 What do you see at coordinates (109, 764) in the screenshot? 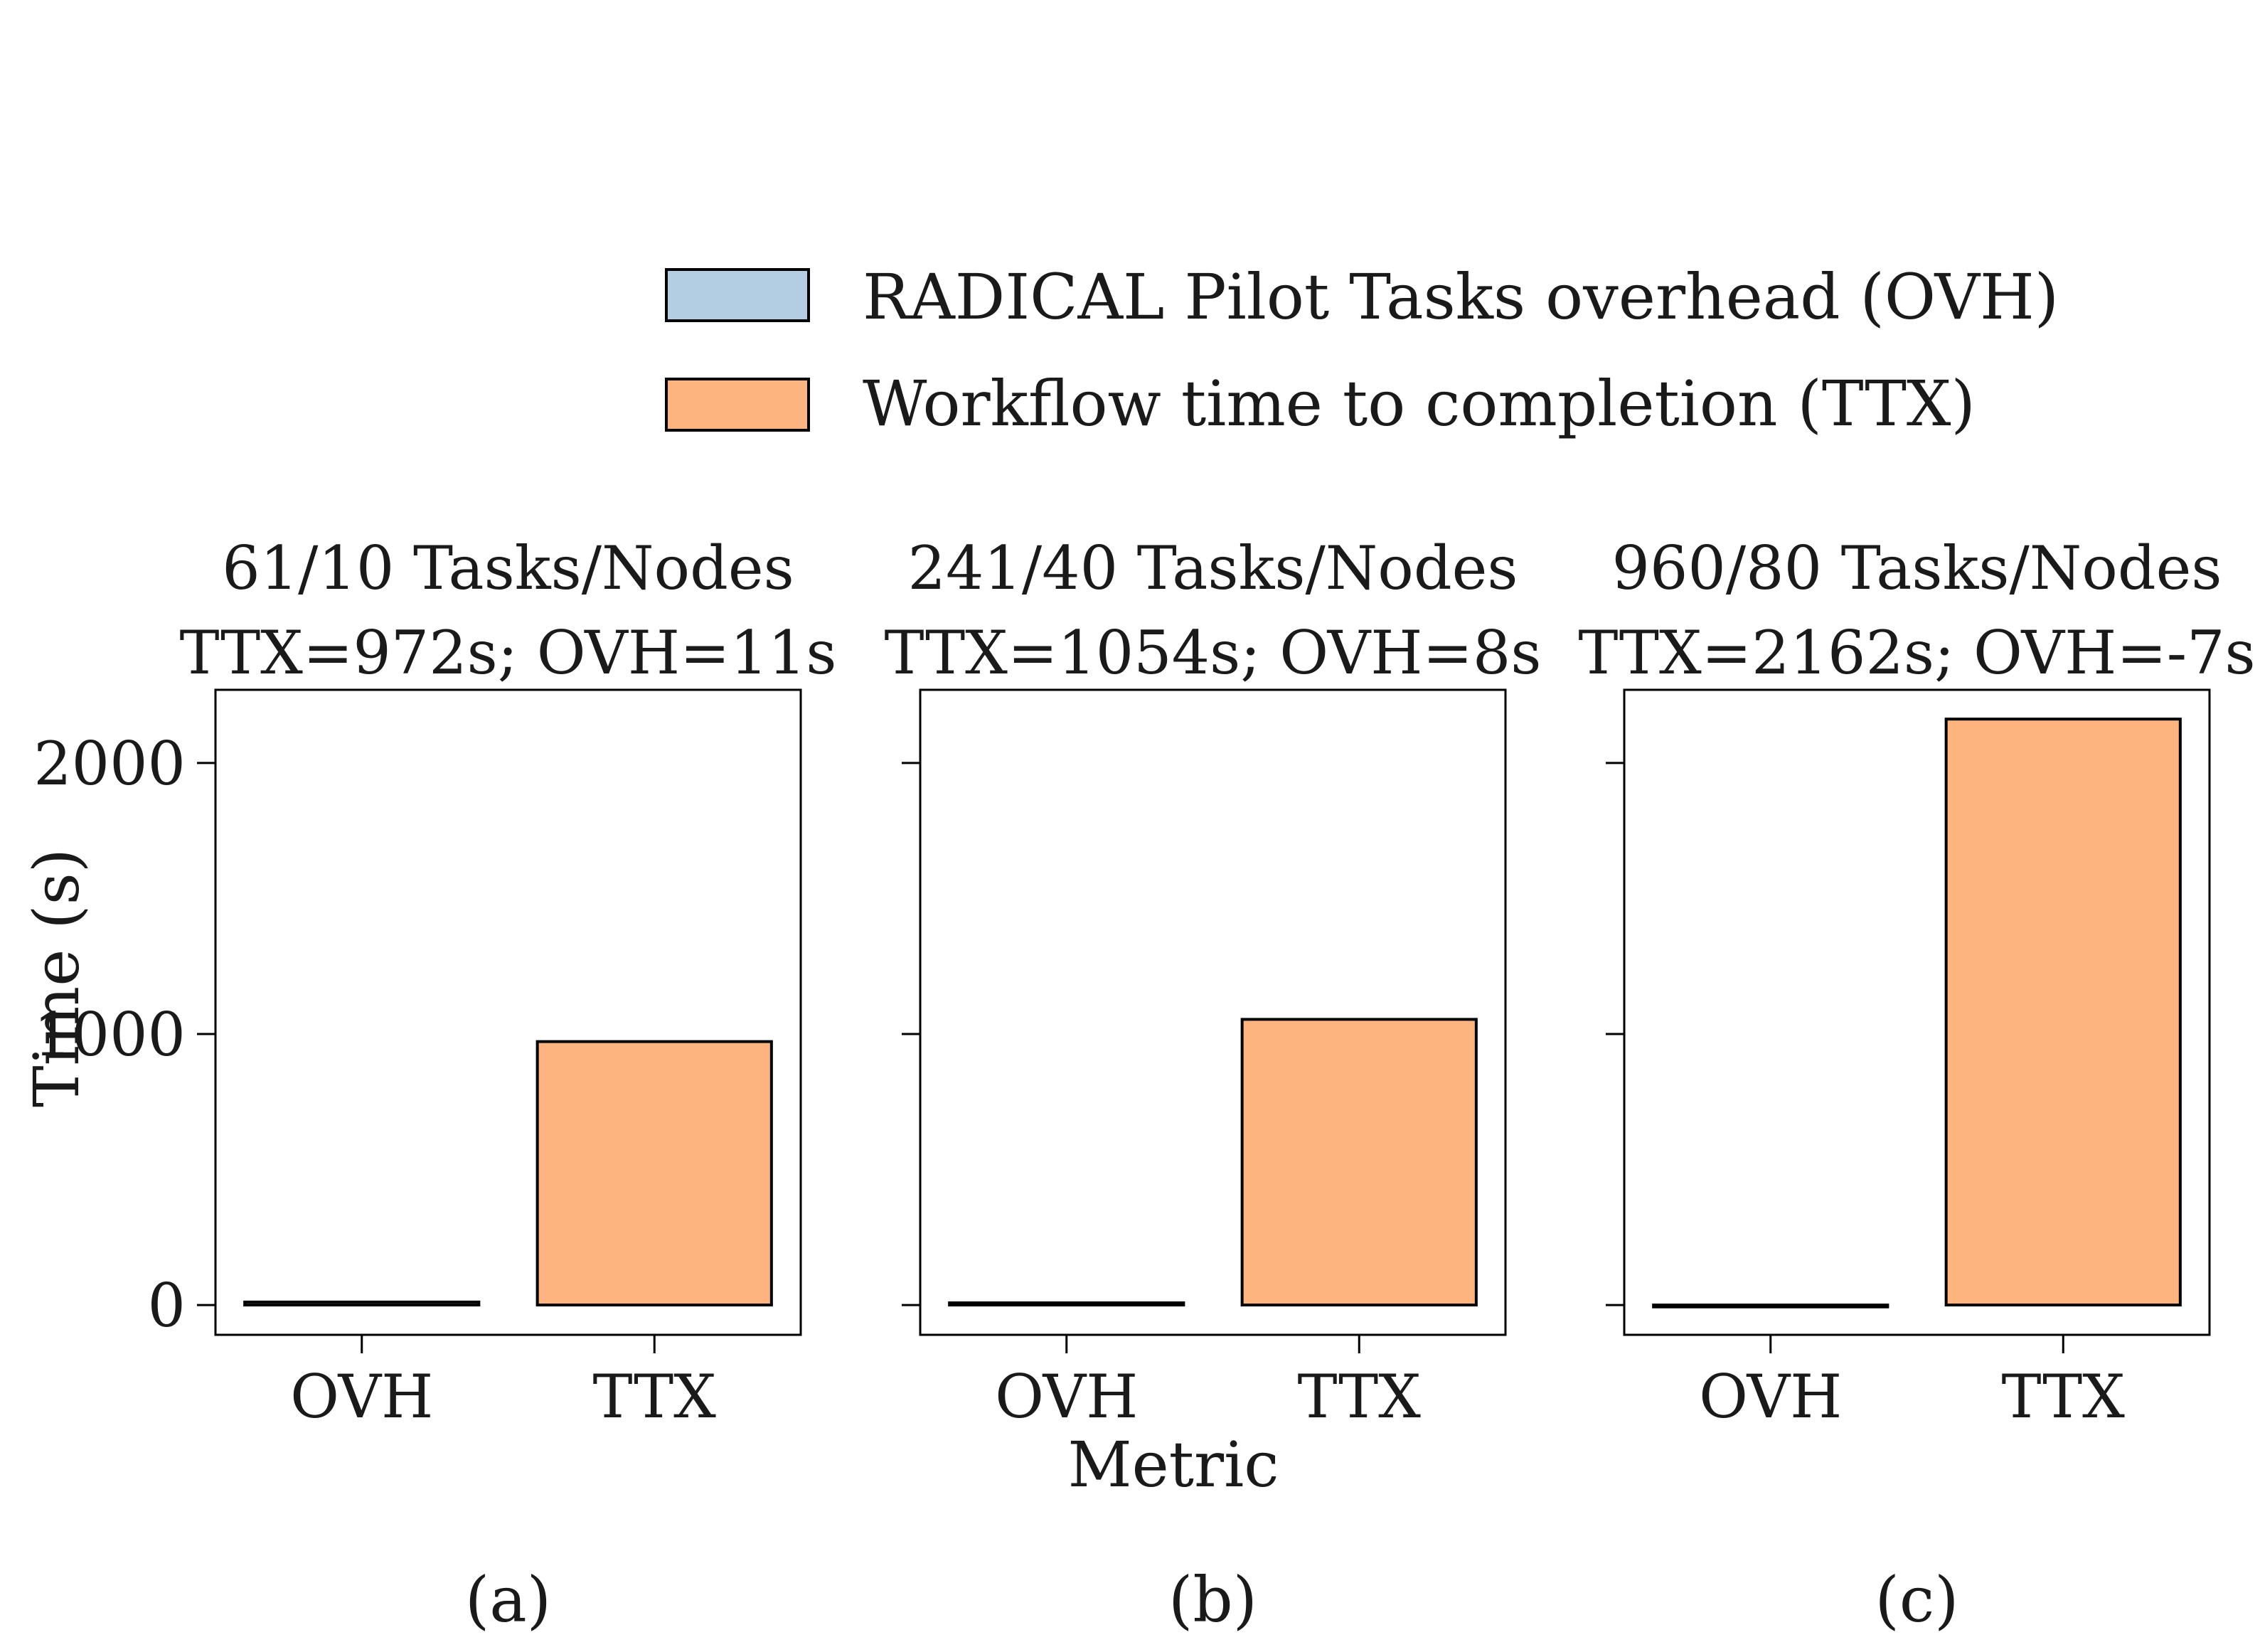
I see `y-tick-label: 2000` at bounding box center [109, 764].